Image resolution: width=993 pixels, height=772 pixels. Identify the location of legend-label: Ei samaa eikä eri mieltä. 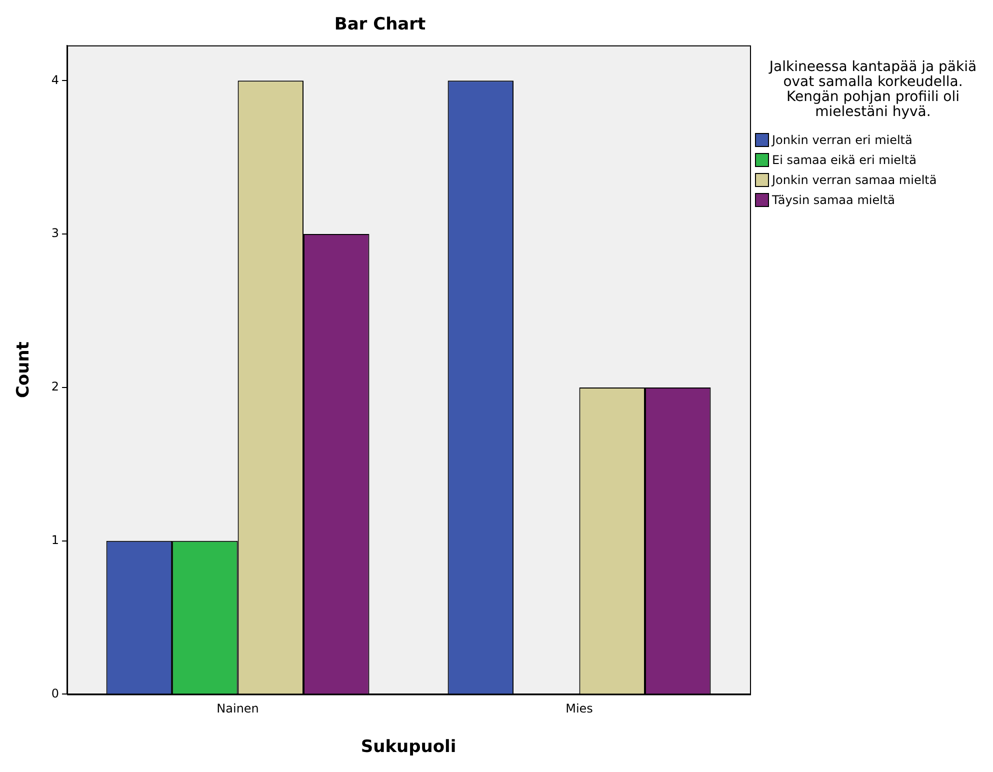
(844, 160).